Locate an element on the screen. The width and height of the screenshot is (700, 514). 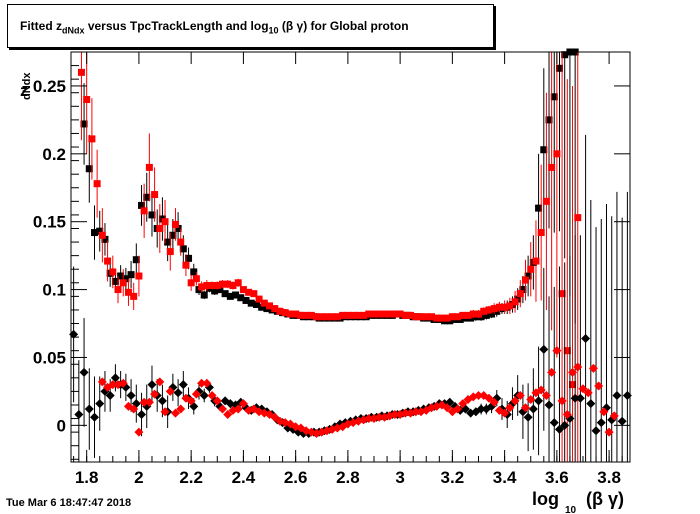
x-tick-label: 2.6 is located at coordinates (296, 477).